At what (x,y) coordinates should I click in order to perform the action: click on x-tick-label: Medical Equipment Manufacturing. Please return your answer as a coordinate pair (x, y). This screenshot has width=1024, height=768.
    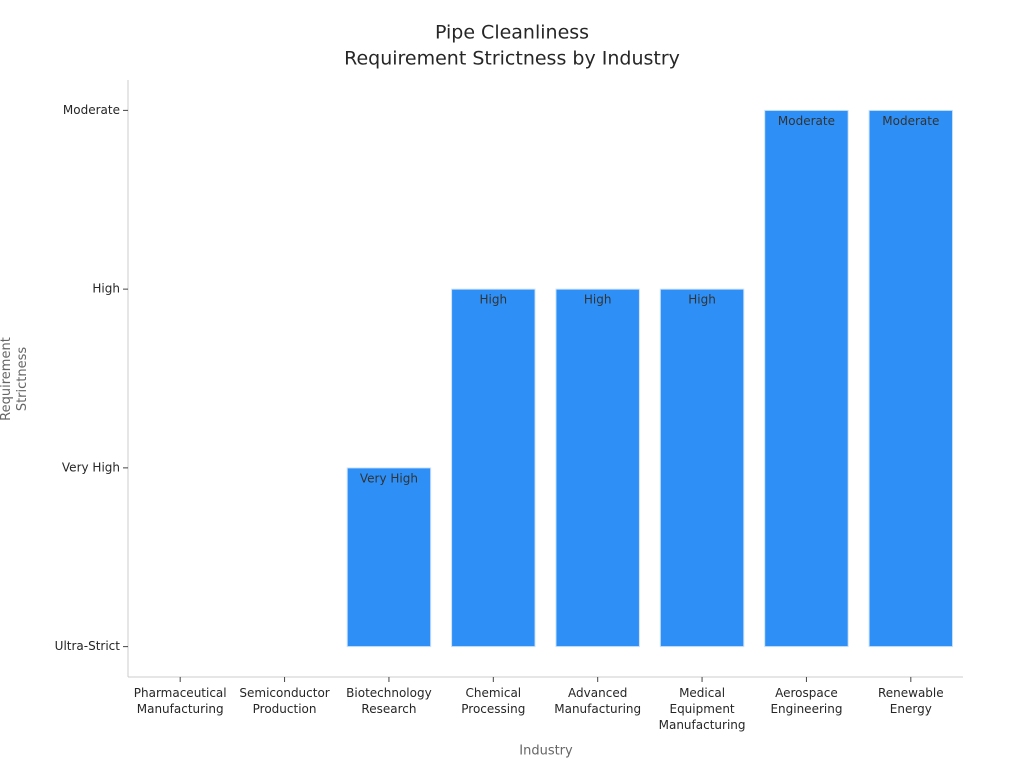
    Looking at the image, I should click on (702, 709).